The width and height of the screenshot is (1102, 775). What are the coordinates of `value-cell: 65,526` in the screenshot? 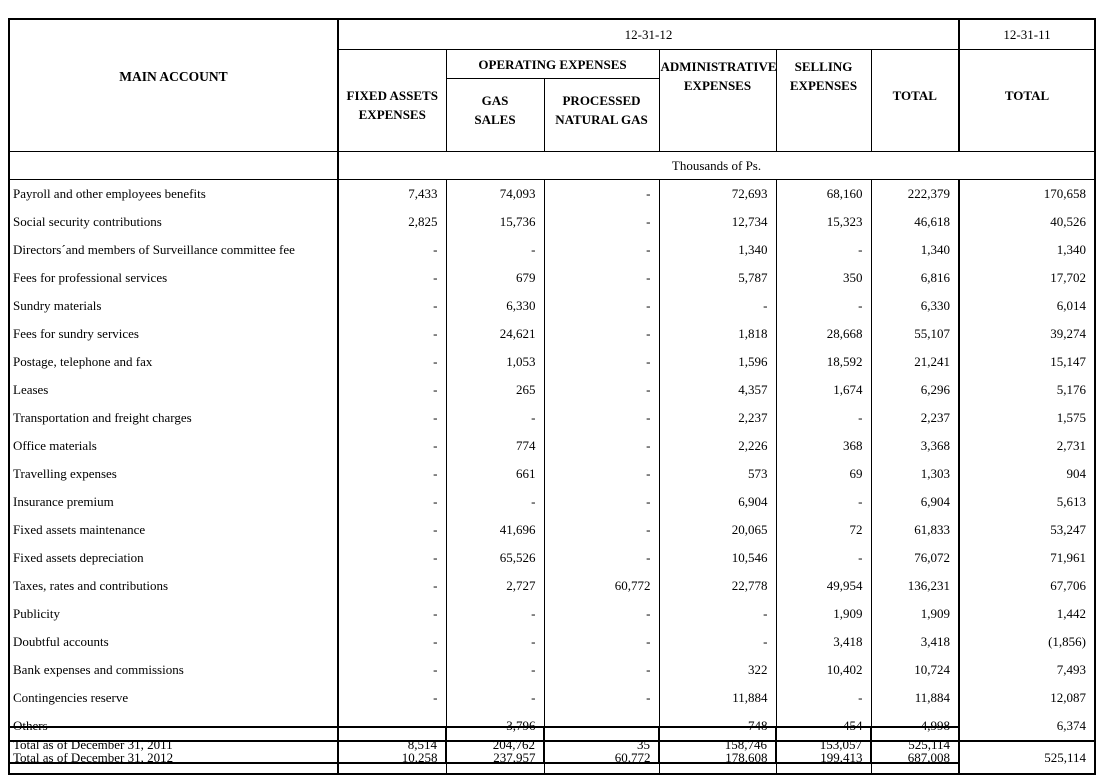 It's located at (494, 558).